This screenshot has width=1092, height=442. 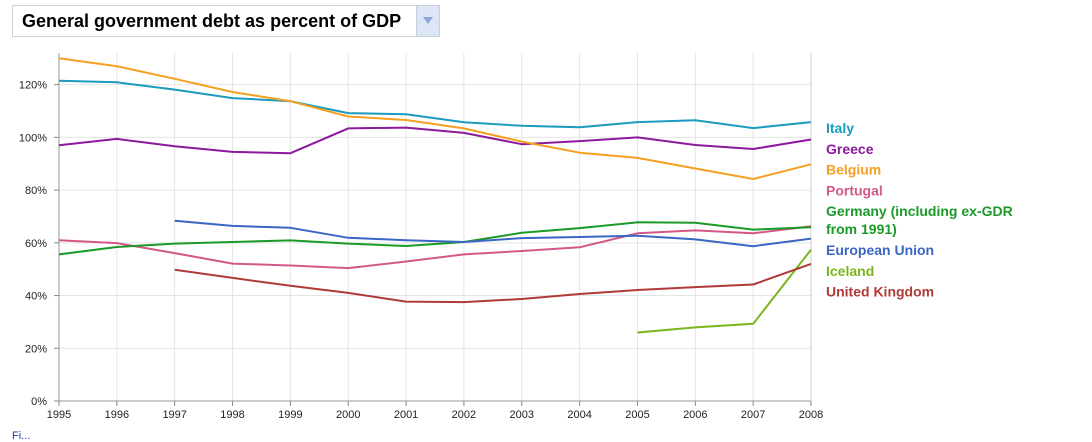 What do you see at coordinates (435, 104) in the screenshot?
I see `series-line-italy` at bounding box center [435, 104].